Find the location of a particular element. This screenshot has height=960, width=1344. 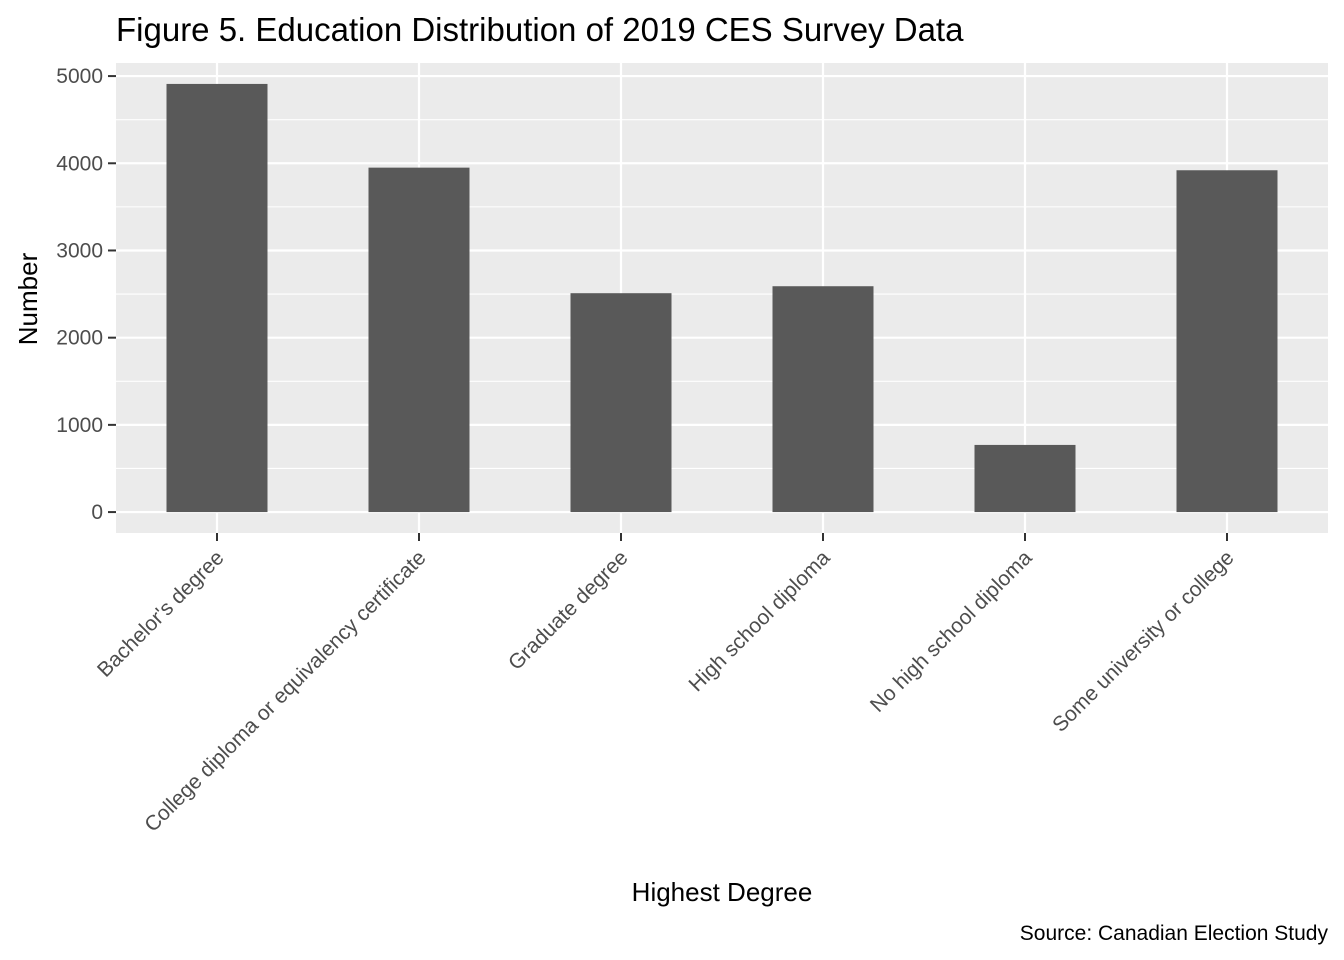

x-tick-label: High school diploma is located at coordinates (760, 621).